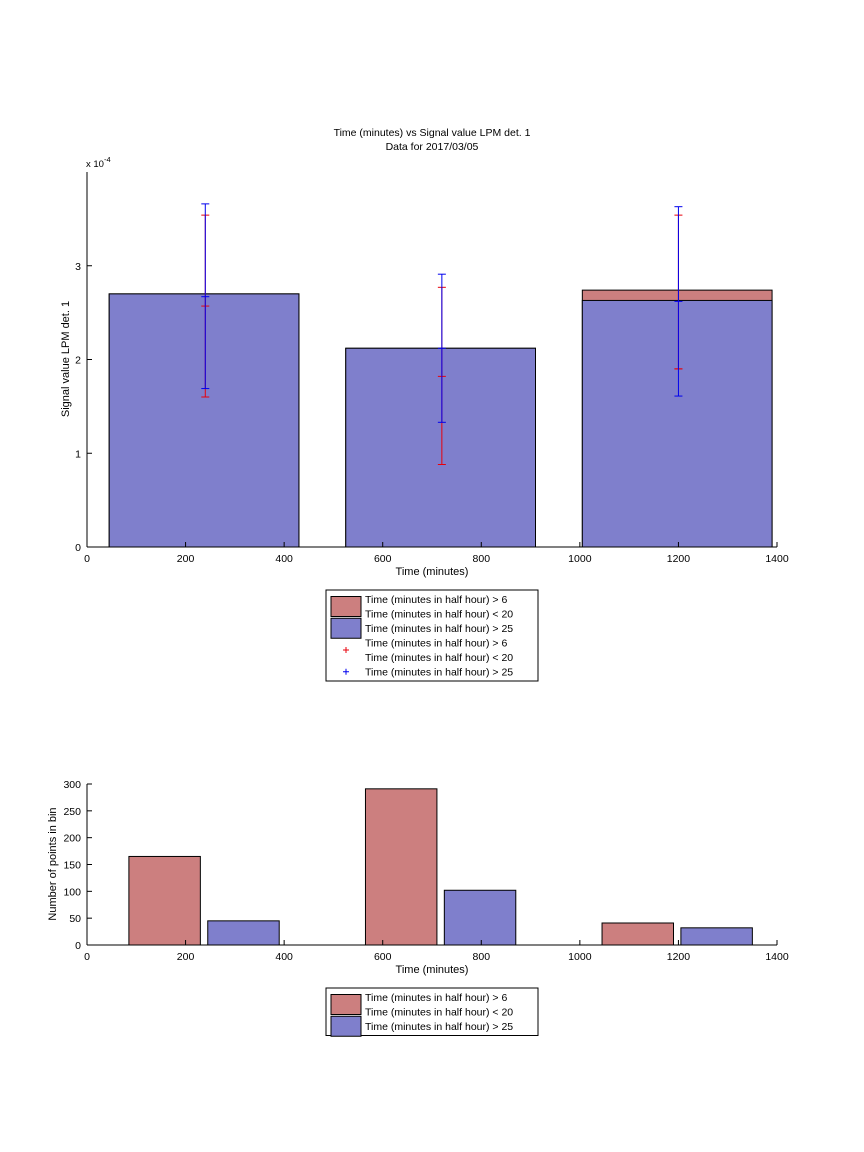 Image resolution: width=864 pixels, height=1152 pixels. I want to click on y-tick-label: 2, so click(78, 361).